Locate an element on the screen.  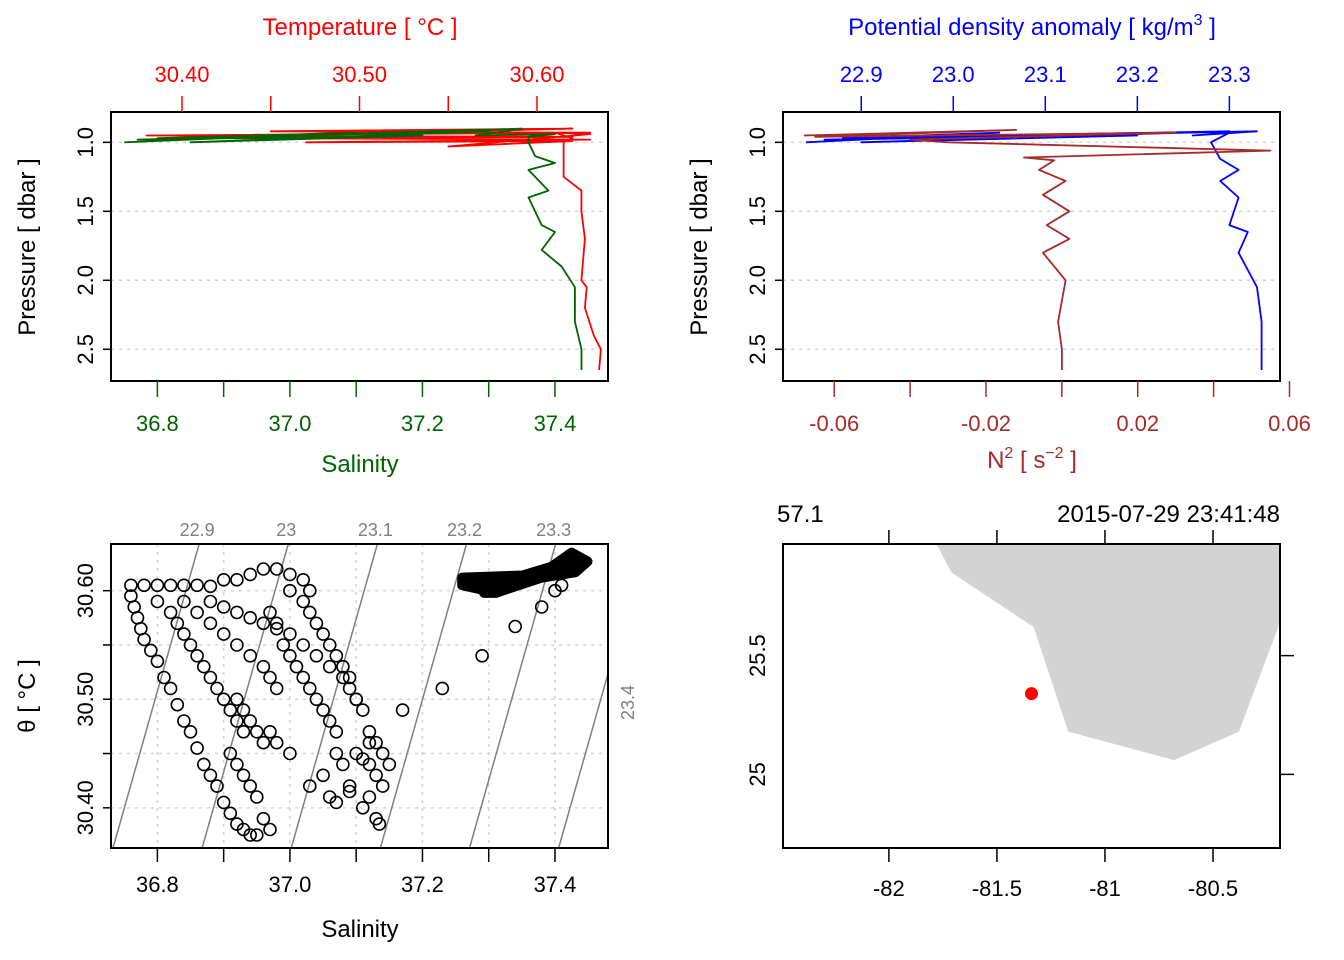
scatter-points is located at coordinates (358, 694).